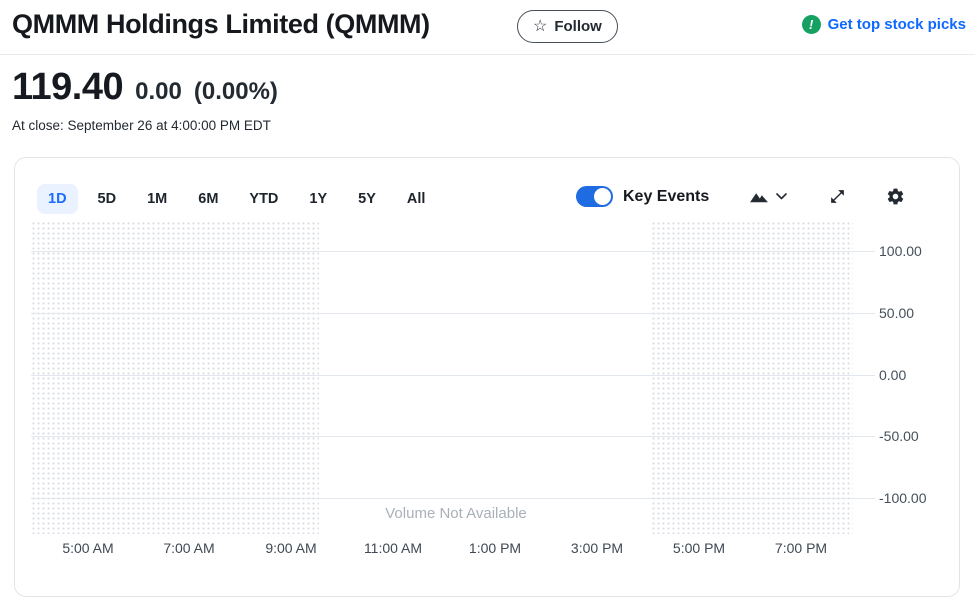 This screenshot has width=975, height=598. Describe the element at coordinates (782, 196) in the screenshot. I see `chevron-down-icon` at that location.